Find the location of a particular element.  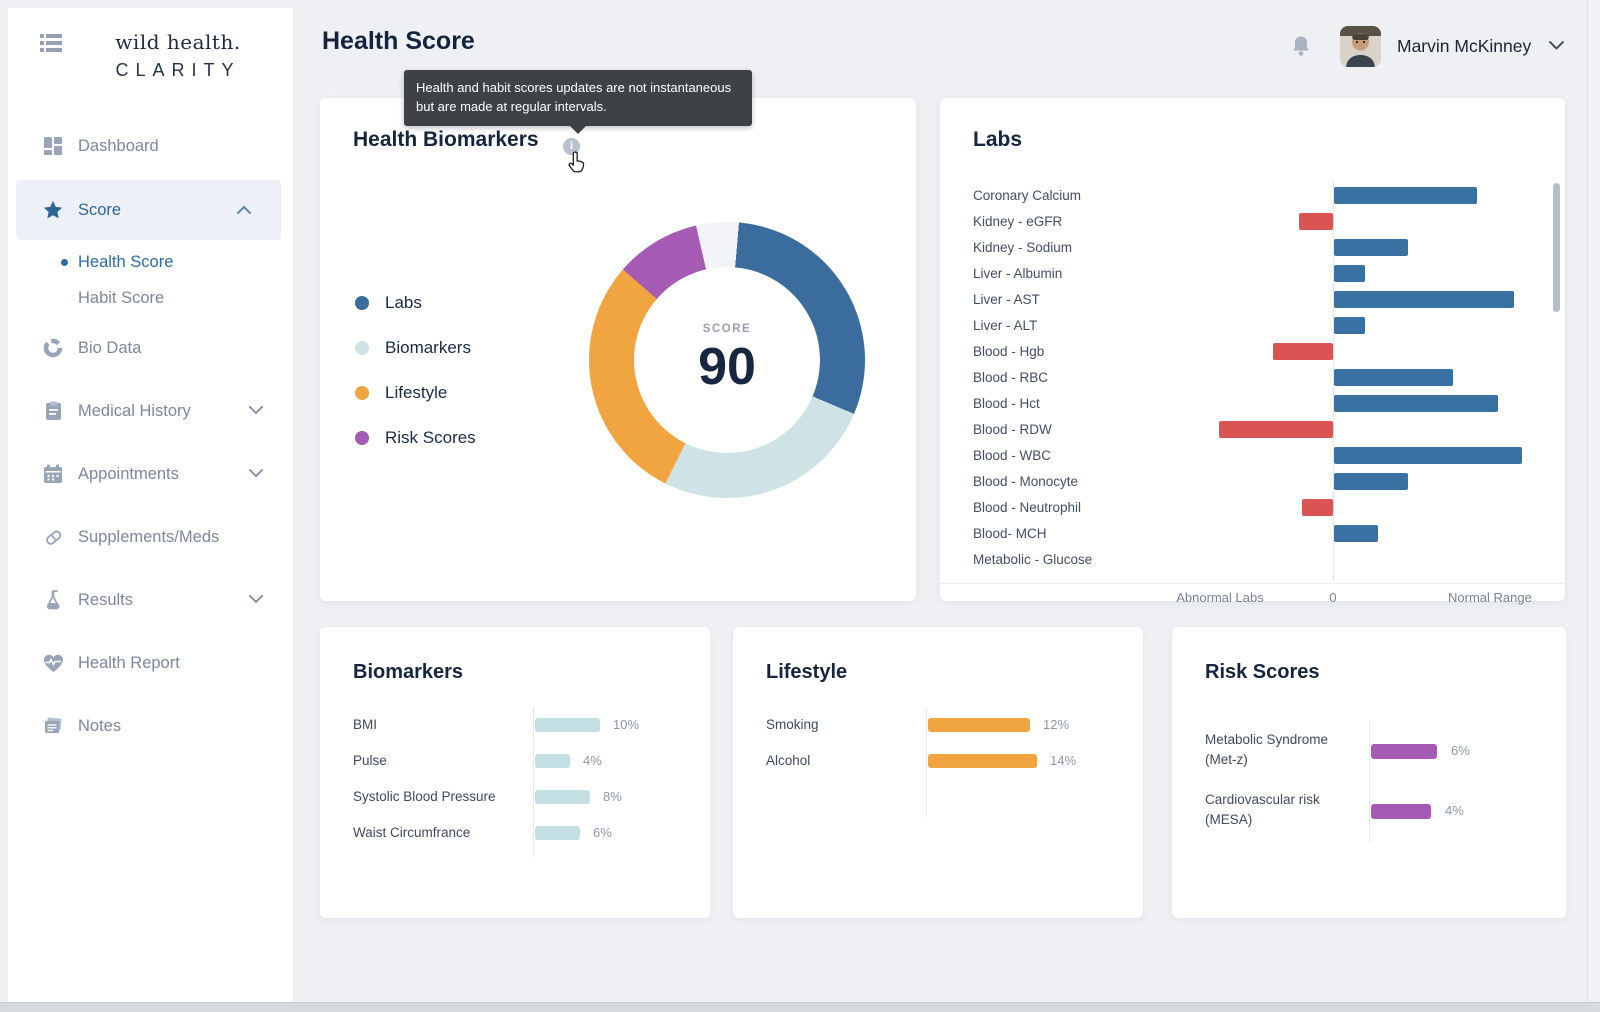

sidebar-item-dashboard: Dashboard is located at coordinates (150, 146).